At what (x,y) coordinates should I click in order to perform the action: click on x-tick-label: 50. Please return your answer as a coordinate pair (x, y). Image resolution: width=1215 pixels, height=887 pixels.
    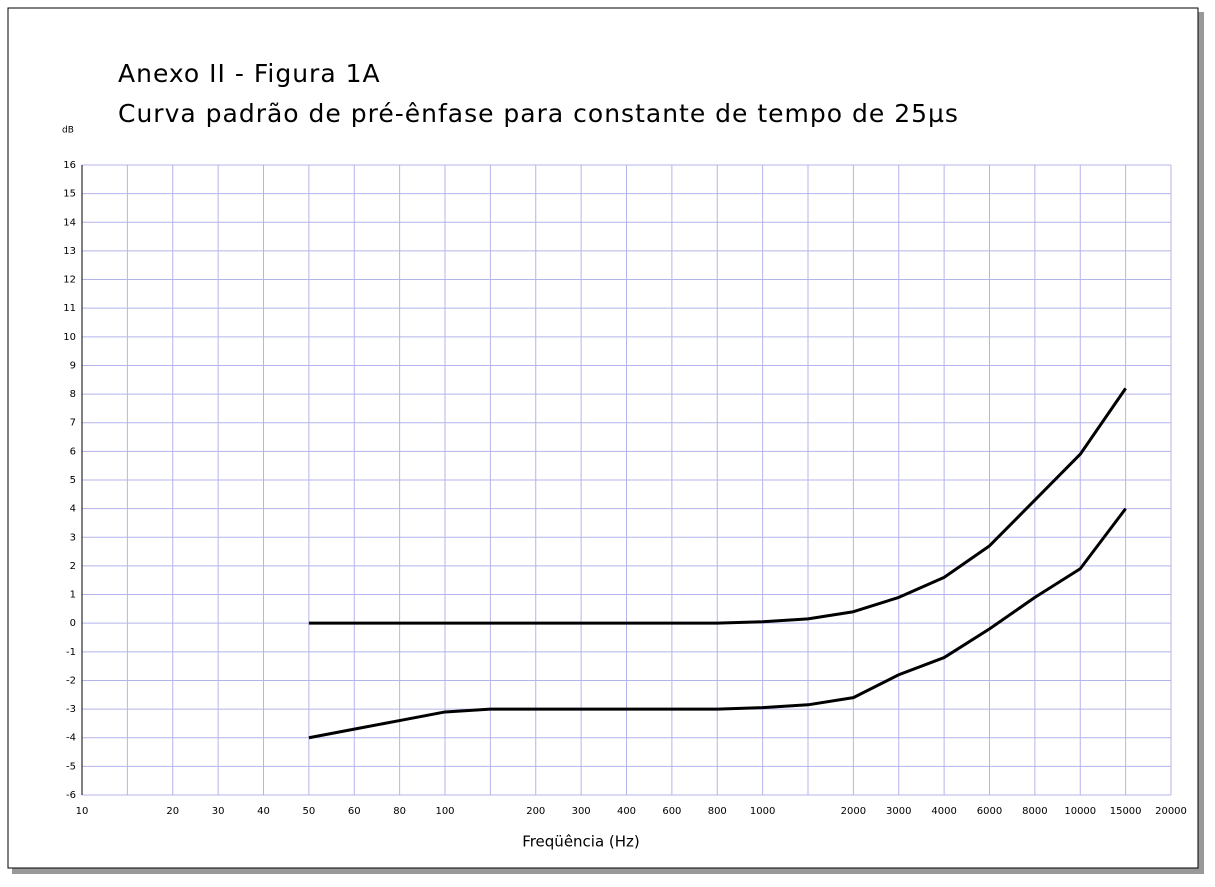
    Looking at the image, I should click on (309, 811).